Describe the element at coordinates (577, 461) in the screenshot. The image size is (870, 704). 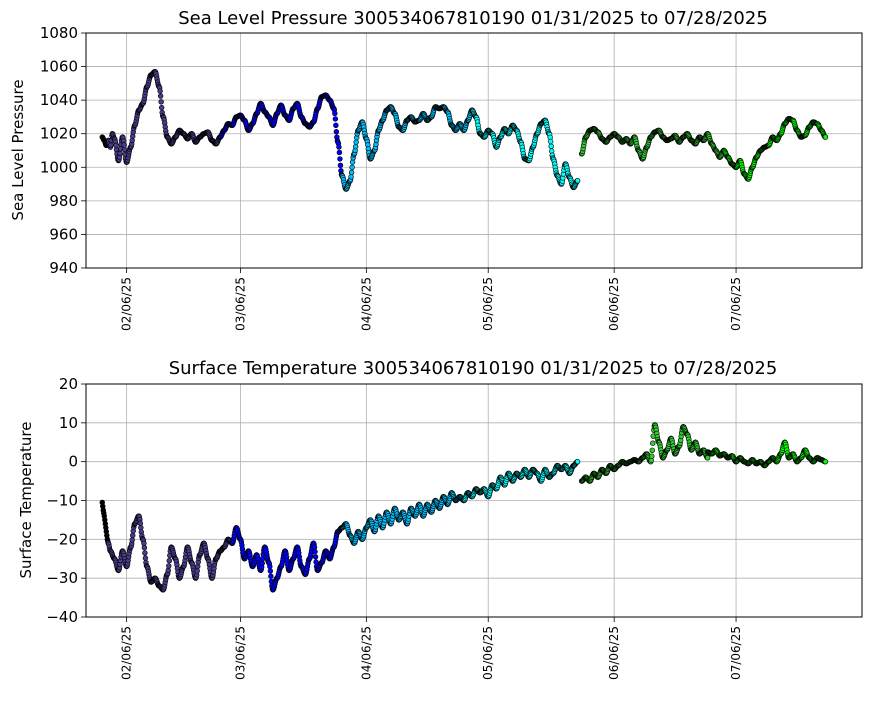
I see `temperature-series-5-point` at that location.